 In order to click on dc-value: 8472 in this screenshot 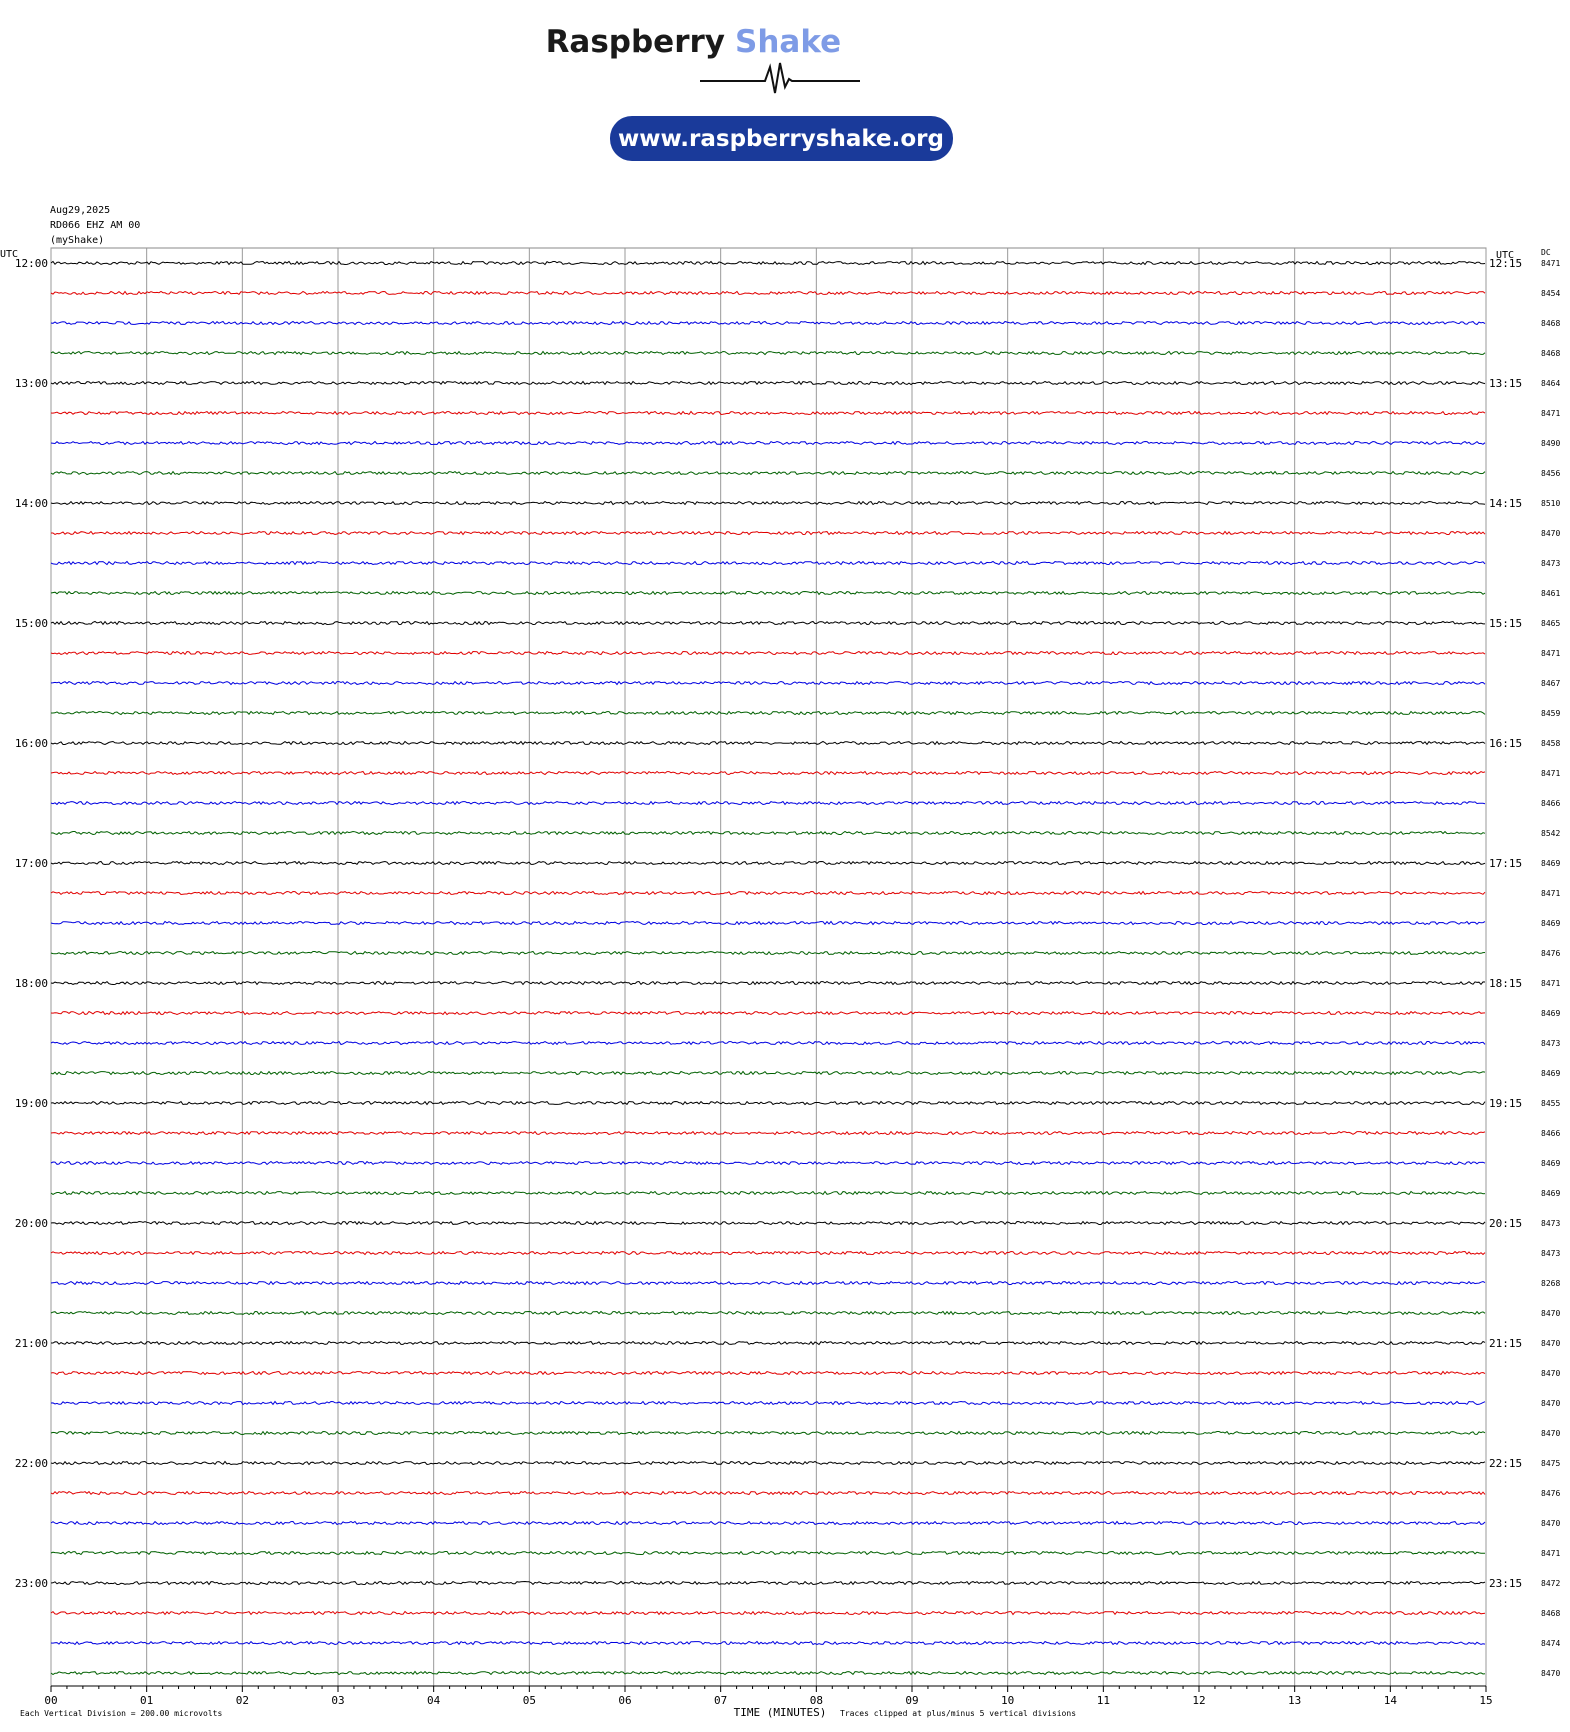, I will do `click(1550, 1583)`.